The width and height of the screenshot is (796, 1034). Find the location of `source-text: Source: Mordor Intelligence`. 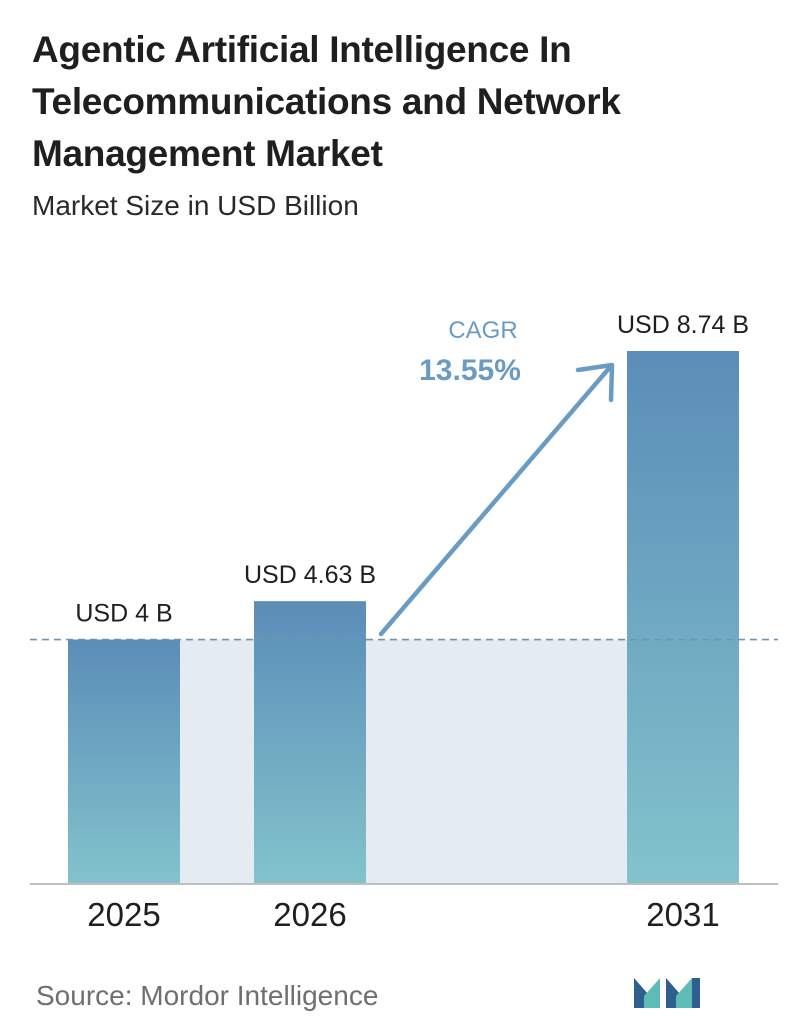

source-text: Source: Mordor Intelligence is located at coordinates (207, 995).